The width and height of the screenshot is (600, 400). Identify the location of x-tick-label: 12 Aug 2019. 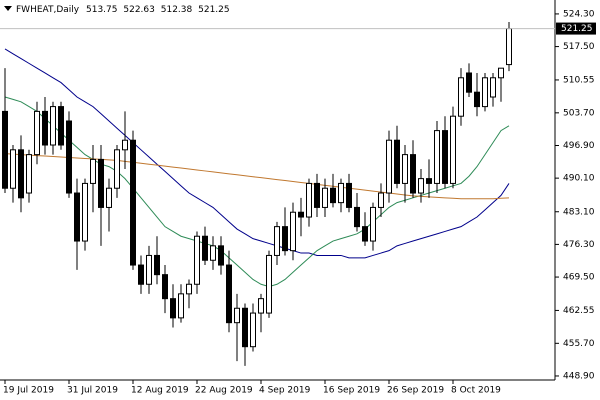
(160, 391).